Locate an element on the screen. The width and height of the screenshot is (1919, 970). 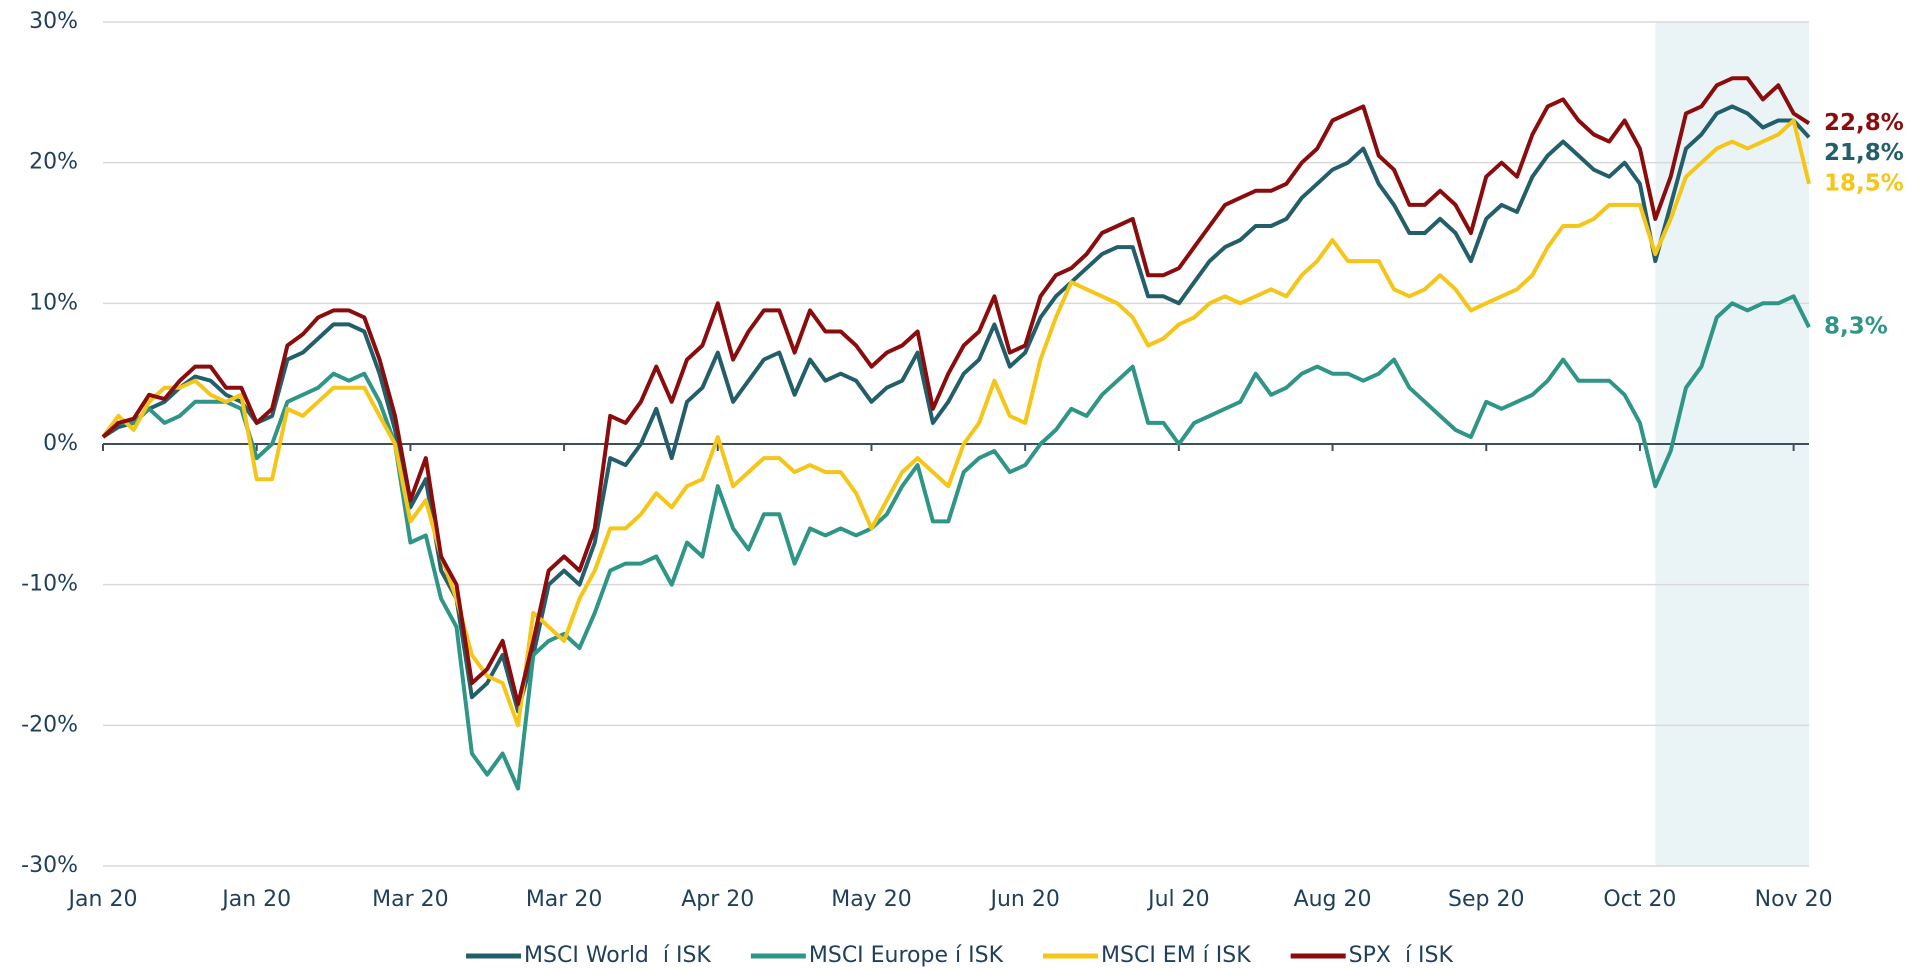
end-label: 18,5% is located at coordinates (1864, 183).